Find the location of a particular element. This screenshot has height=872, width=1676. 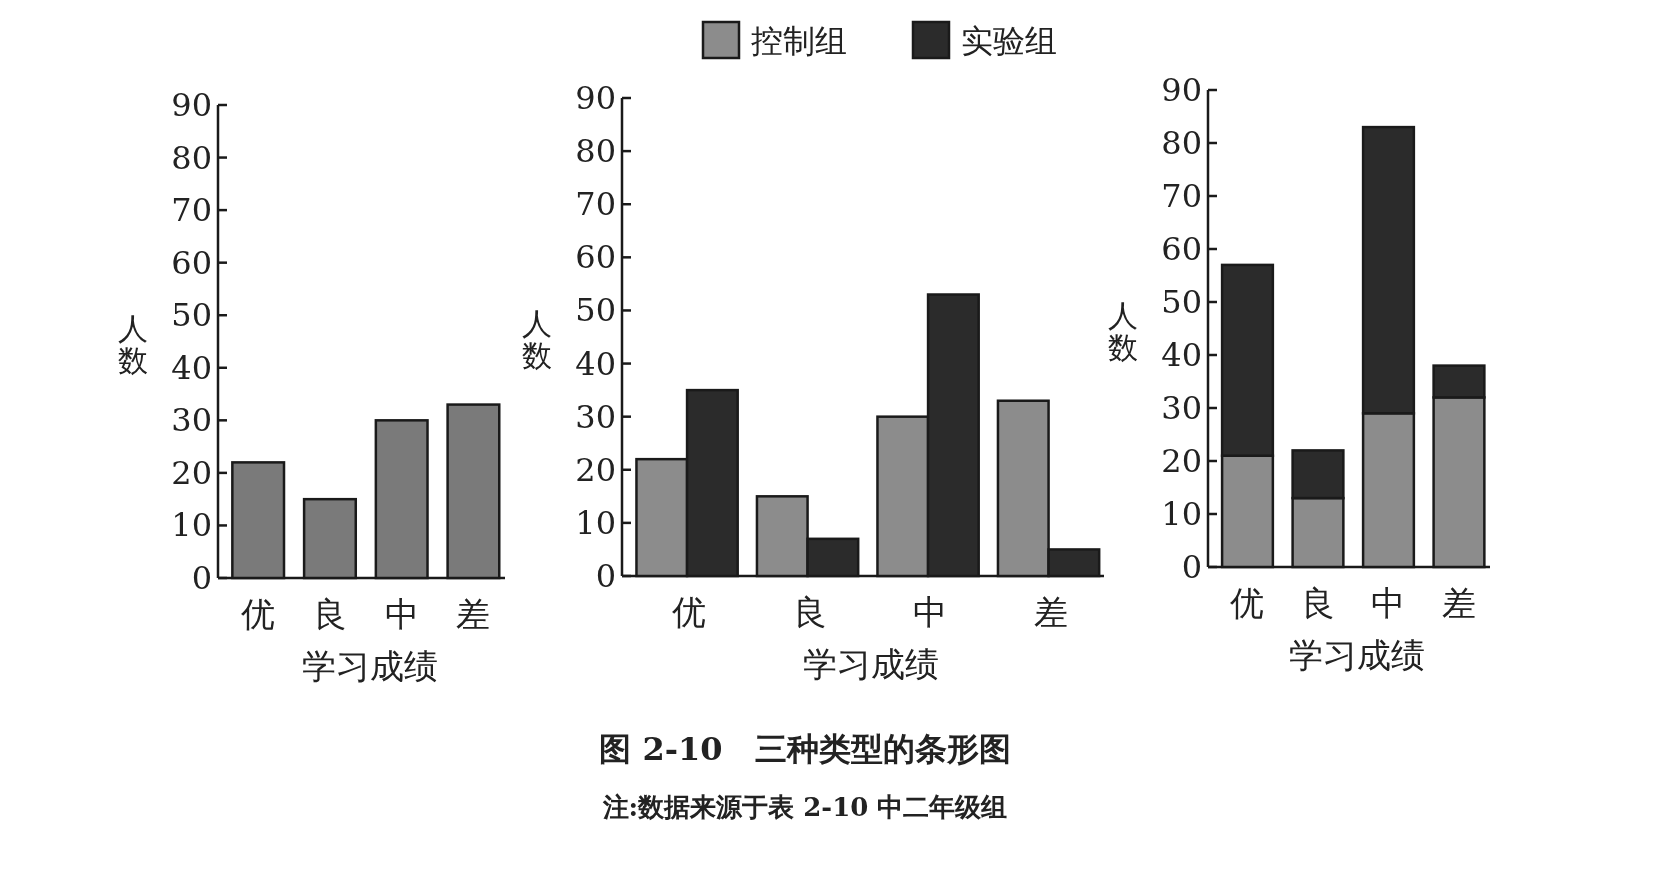

legend-label: 实验组 is located at coordinates (1009, 41).